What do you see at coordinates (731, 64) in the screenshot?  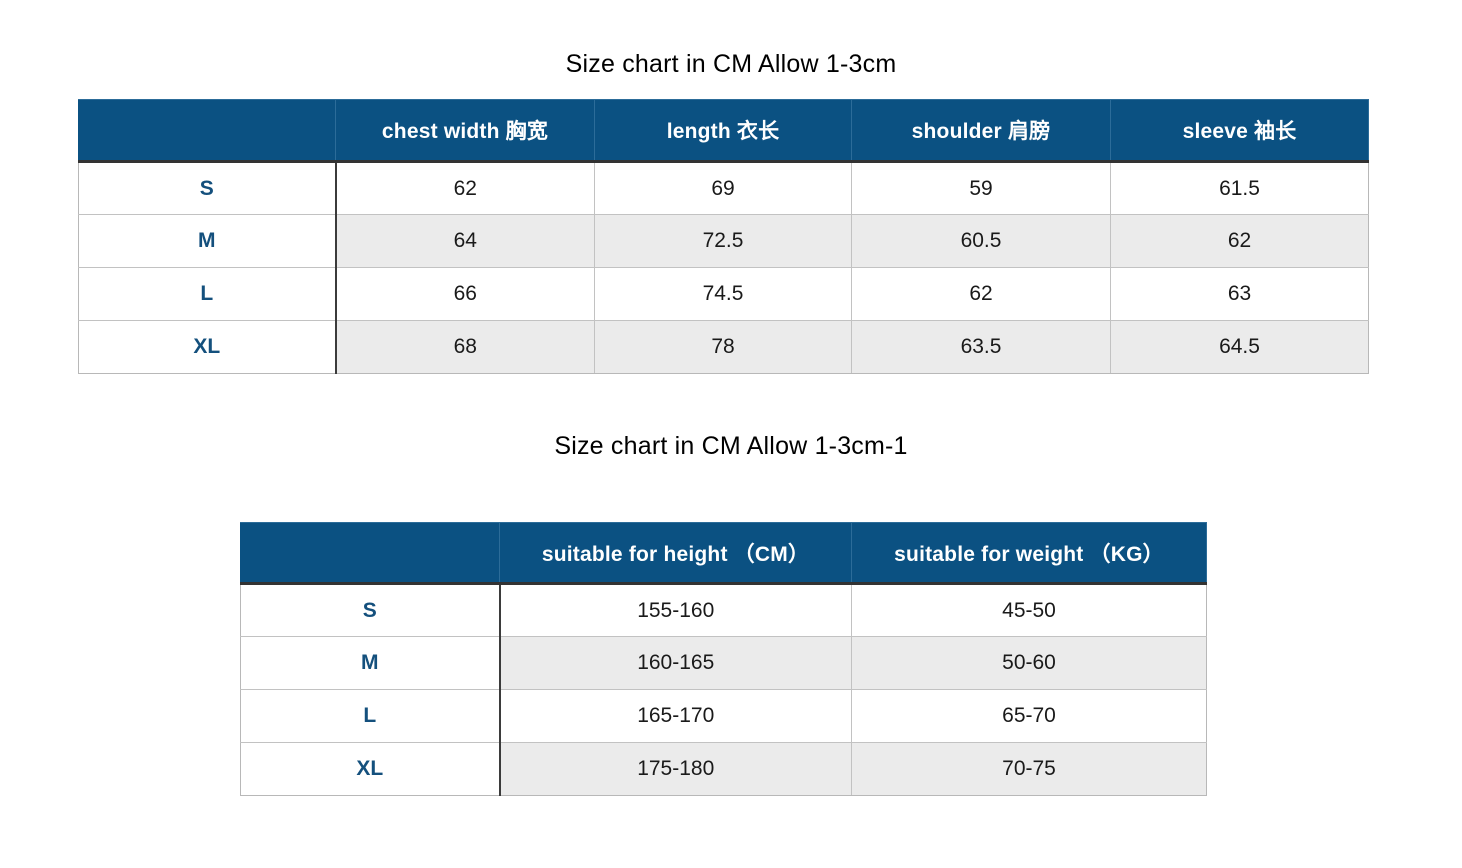 I see `measurements-chart-title: Size chart in CM Allow 1-3cm` at bounding box center [731, 64].